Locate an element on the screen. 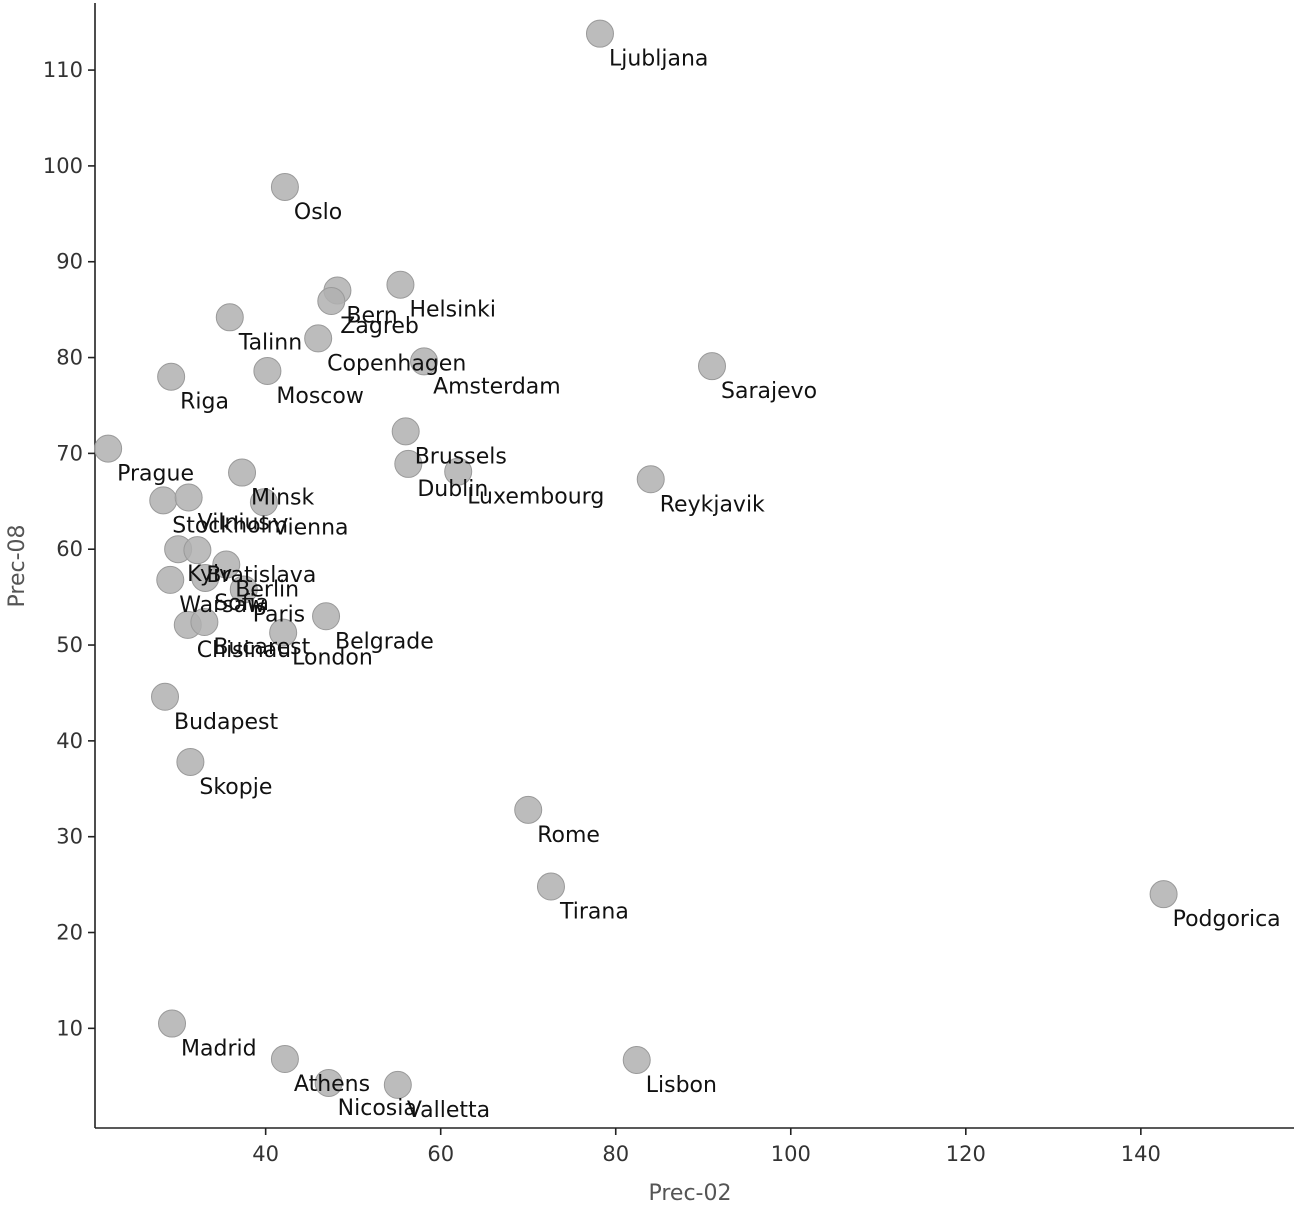 Image resolution: width=1296 pixels, height=1208 pixels. point-label: Bucarest is located at coordinates (261, 647).